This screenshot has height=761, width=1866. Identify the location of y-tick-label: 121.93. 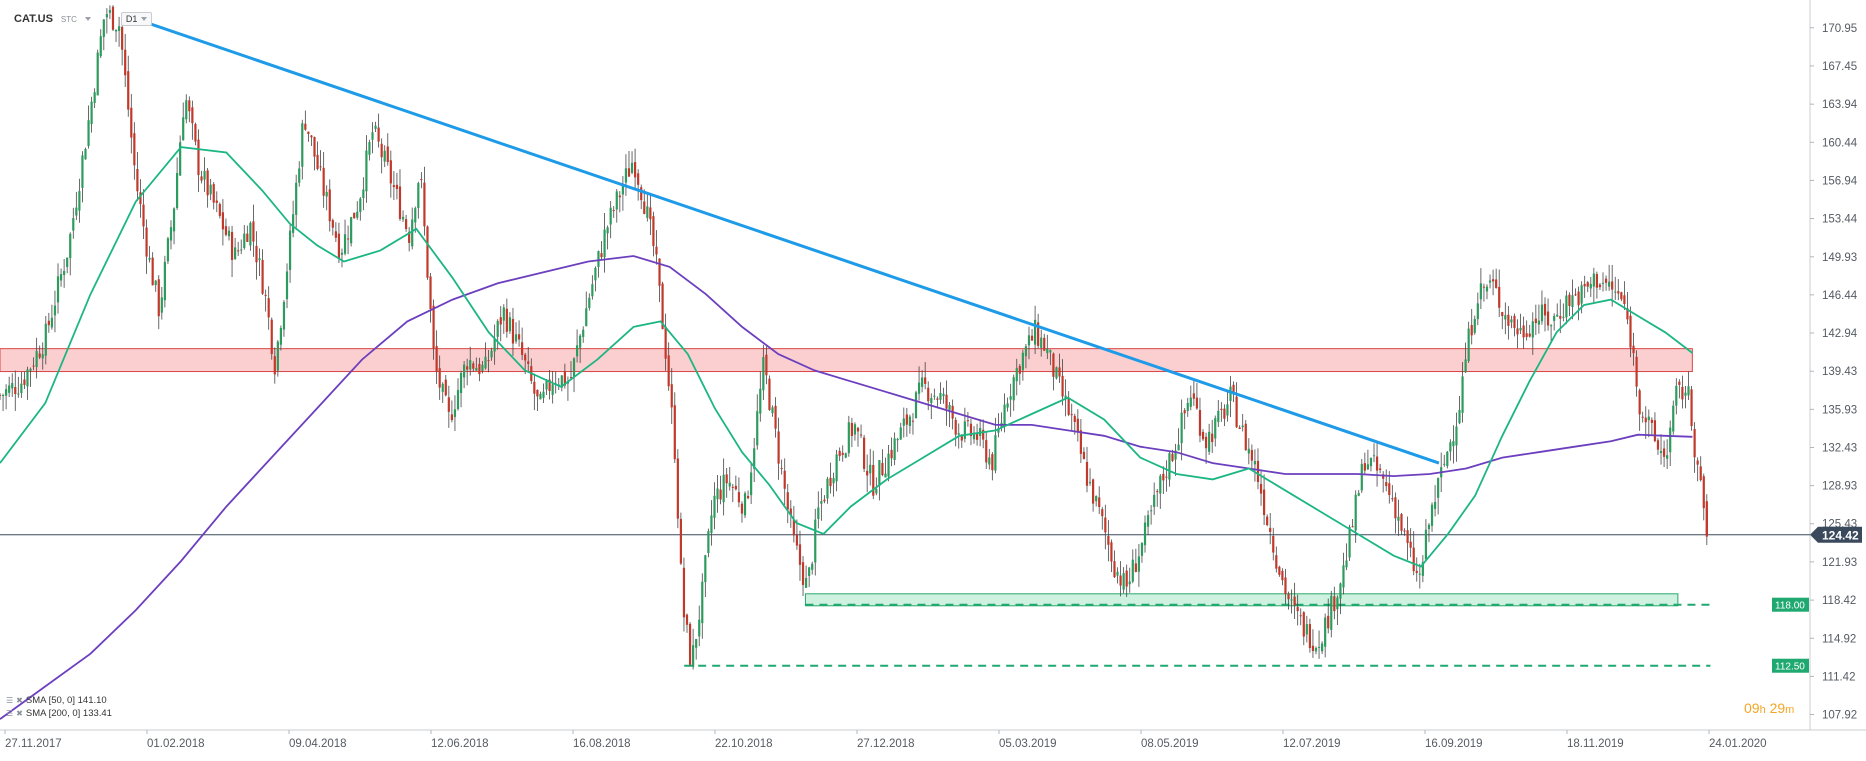
(1839, 563).